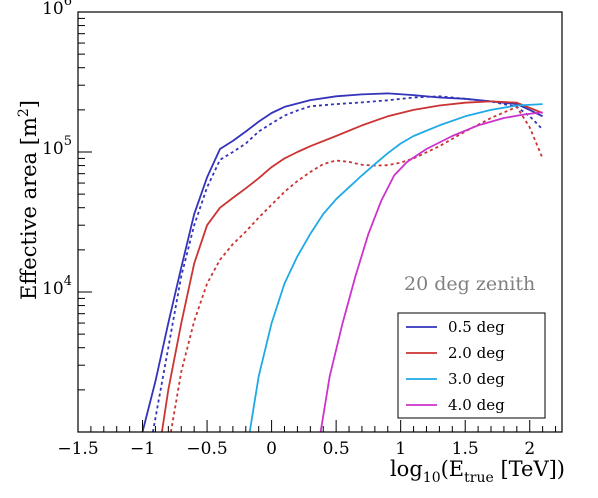 The height and width of the screenshot is (498, 598). What do you see at coordinates (465, 449) in the screenshot?
I see `x-tick-label: 1.5` at bounding box center [465, 449].